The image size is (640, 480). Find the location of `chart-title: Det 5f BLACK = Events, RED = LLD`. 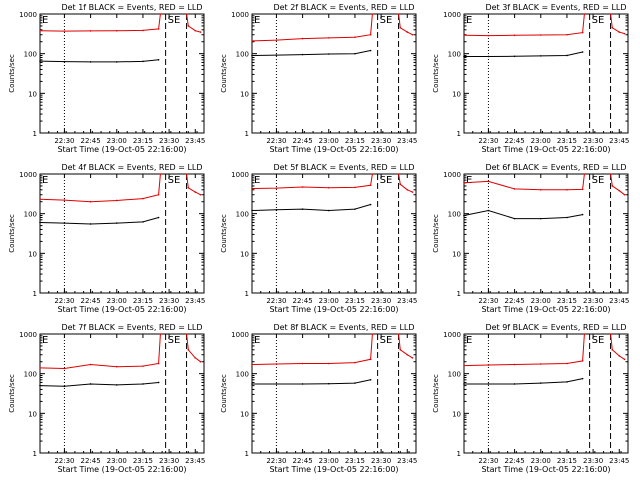

chart-title: Det 5f BLACK = Events, RED = LLD is located at coordinates (343, 167).